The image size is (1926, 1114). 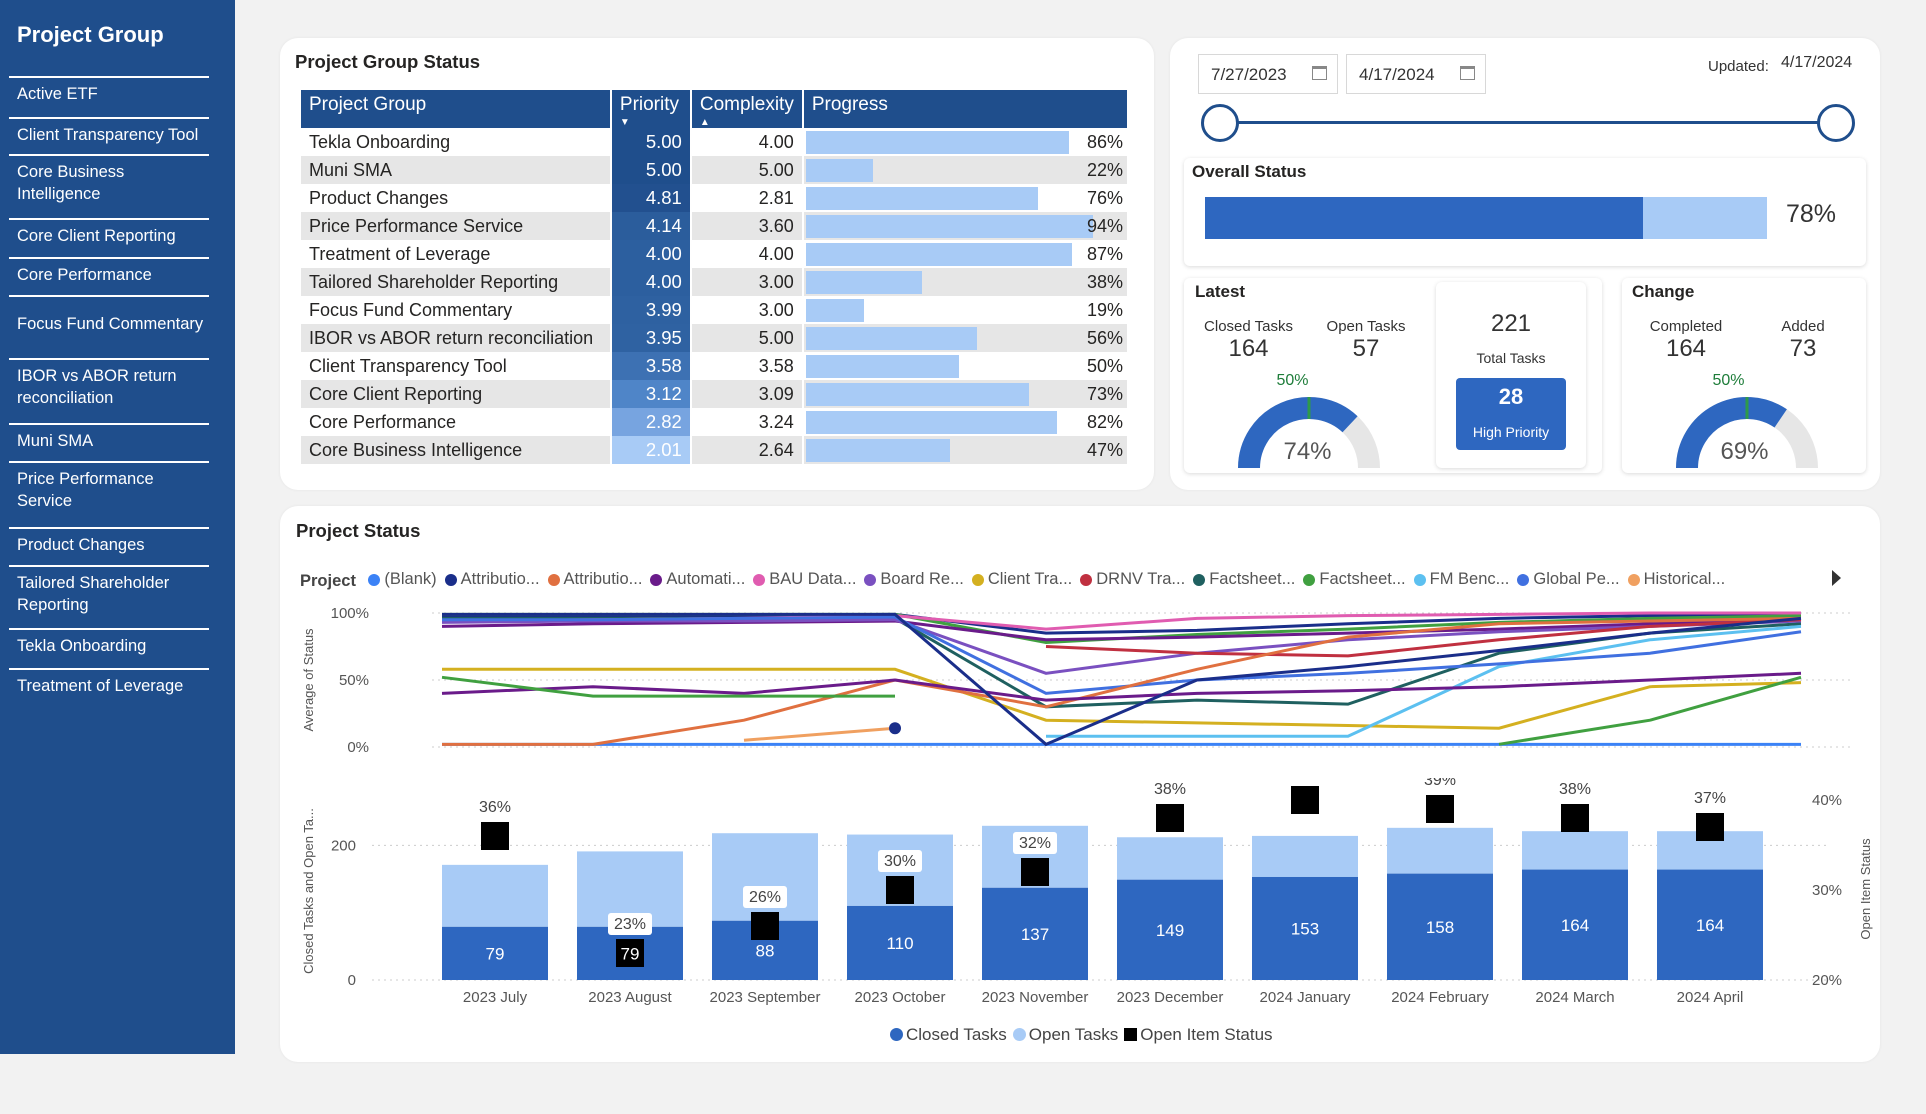 What do you see at coordinates (109, 235) in the screenshot?
I see `sidebar-item: Core Client Reporting` at bounding box center [109, 235].